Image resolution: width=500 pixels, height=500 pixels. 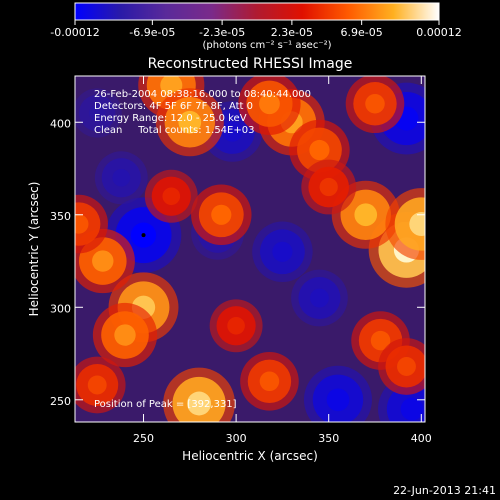 What do you see at coordinates (421, 438) in the screenshot?
I see `x-tick-label: 400` at bounding box center [421, 438].